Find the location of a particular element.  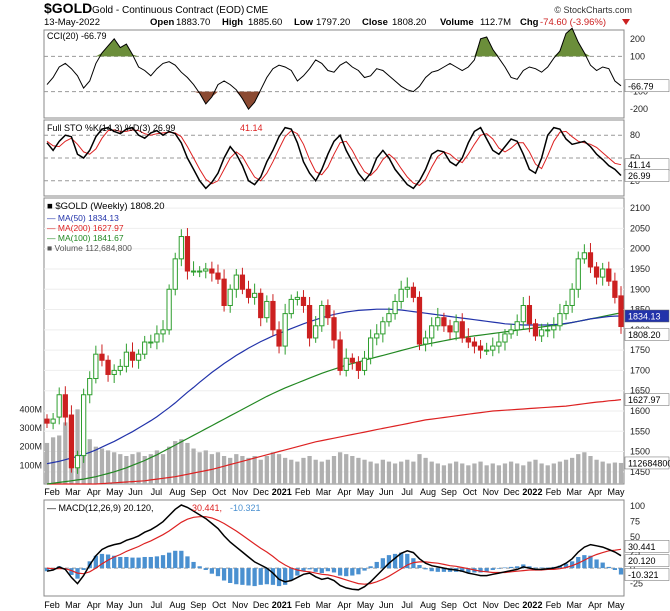

sto-axis-tick: 80 is located at coordinates (635, 135).